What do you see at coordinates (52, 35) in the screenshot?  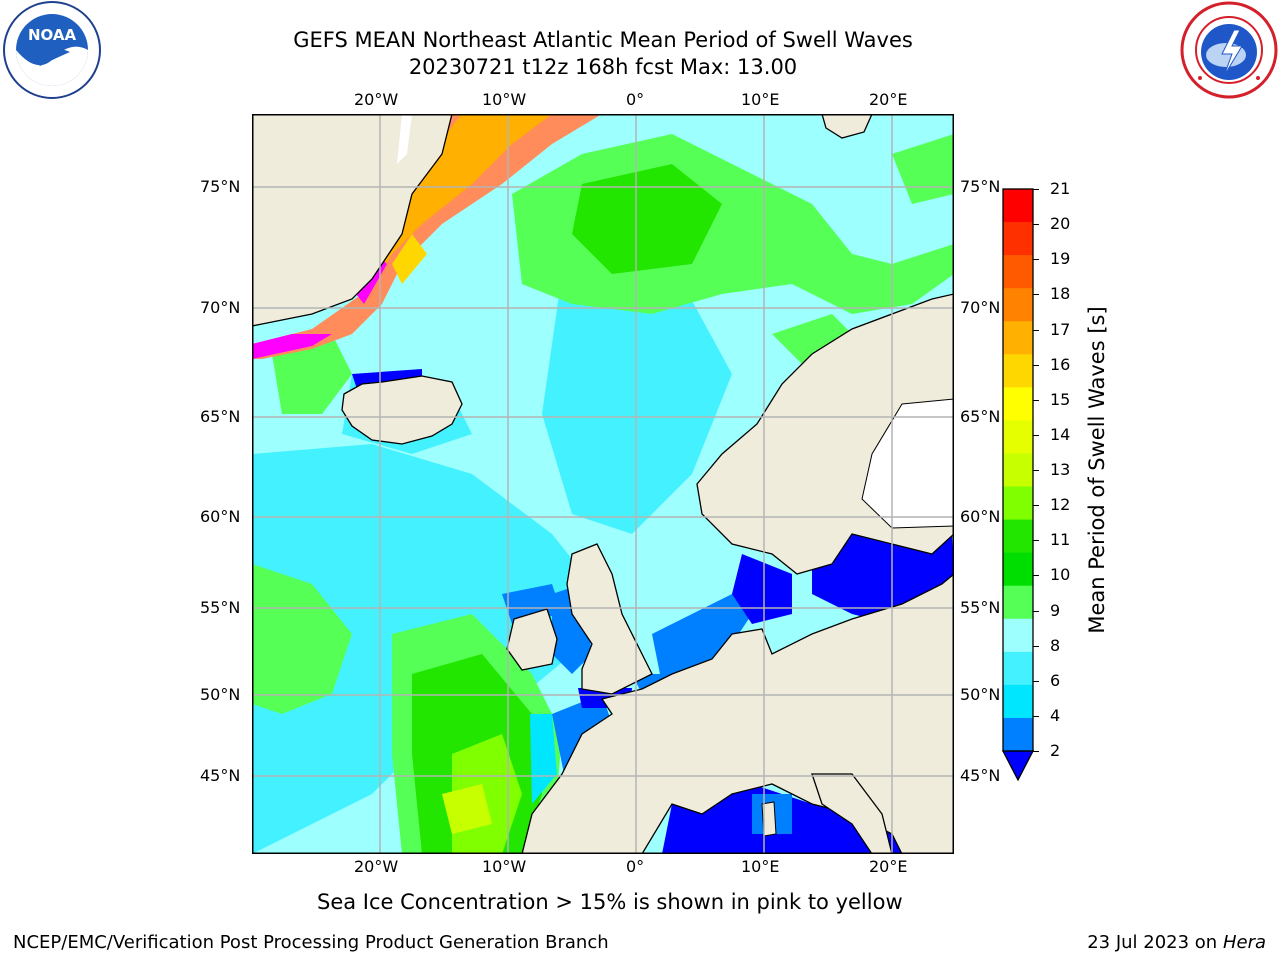 I see `noaa-logo-text: NOAA` at bounding box center [52, 35].